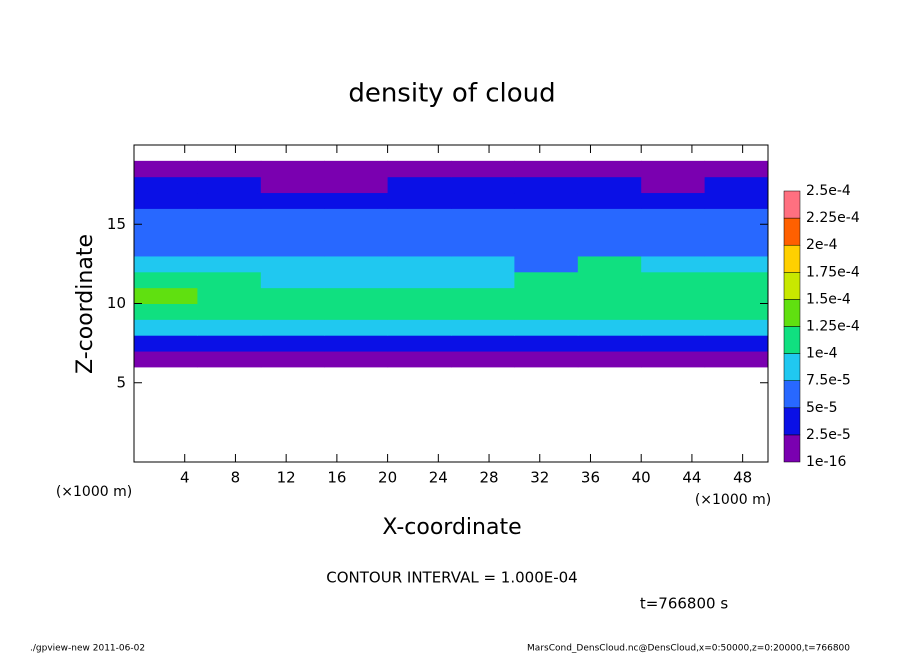 This screenshot has width=904, height=654. Describe the element at coordinates (822, 354) in the screenshot. I see `colorbar-label: 1e-4` at that location.